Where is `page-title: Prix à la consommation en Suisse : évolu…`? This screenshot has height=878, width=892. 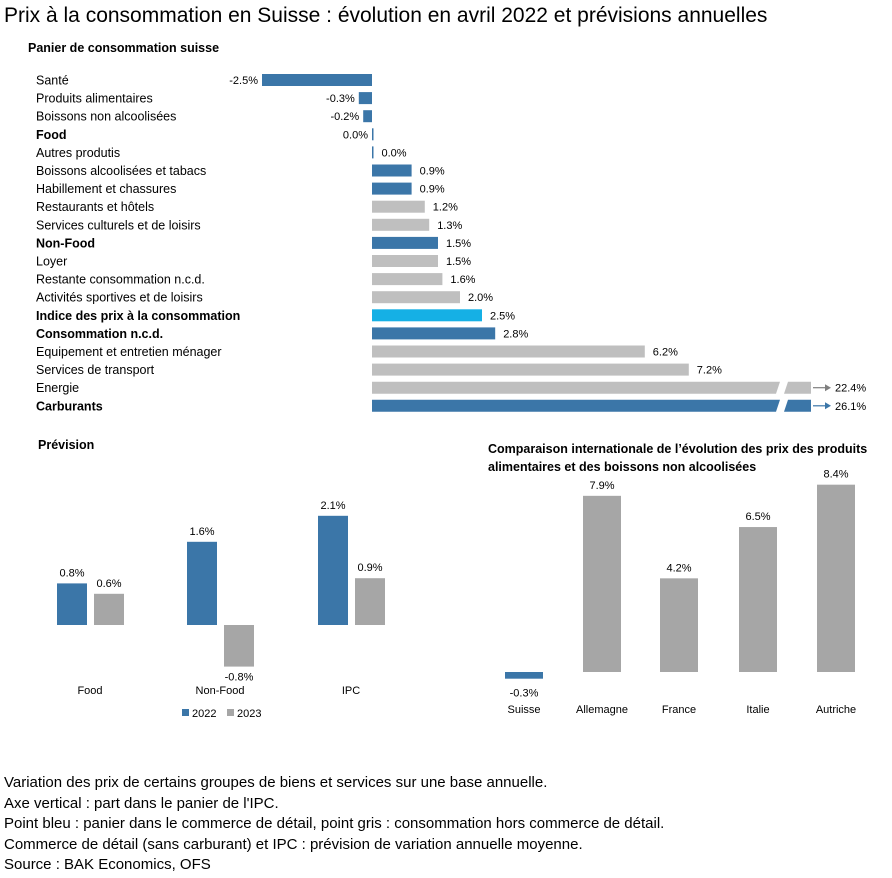
page-title: Prix à la consommation en Suisse : évolu… is located at coordinates (386, 15).